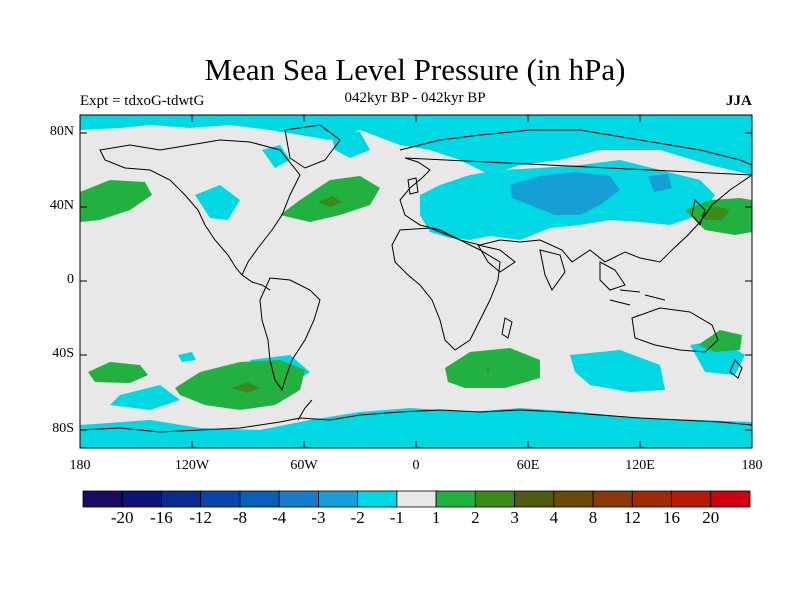  Describe the element at coordinates (145, 397) in the screenshot. I see `southern-pacific-negative-region` at that location.